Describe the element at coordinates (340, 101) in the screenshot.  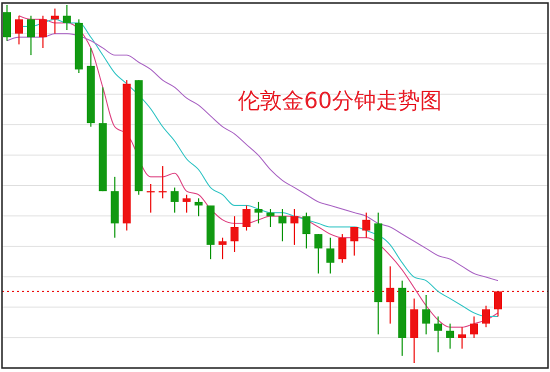
I see `text: 伦敦金60分钟走势图` at that location.